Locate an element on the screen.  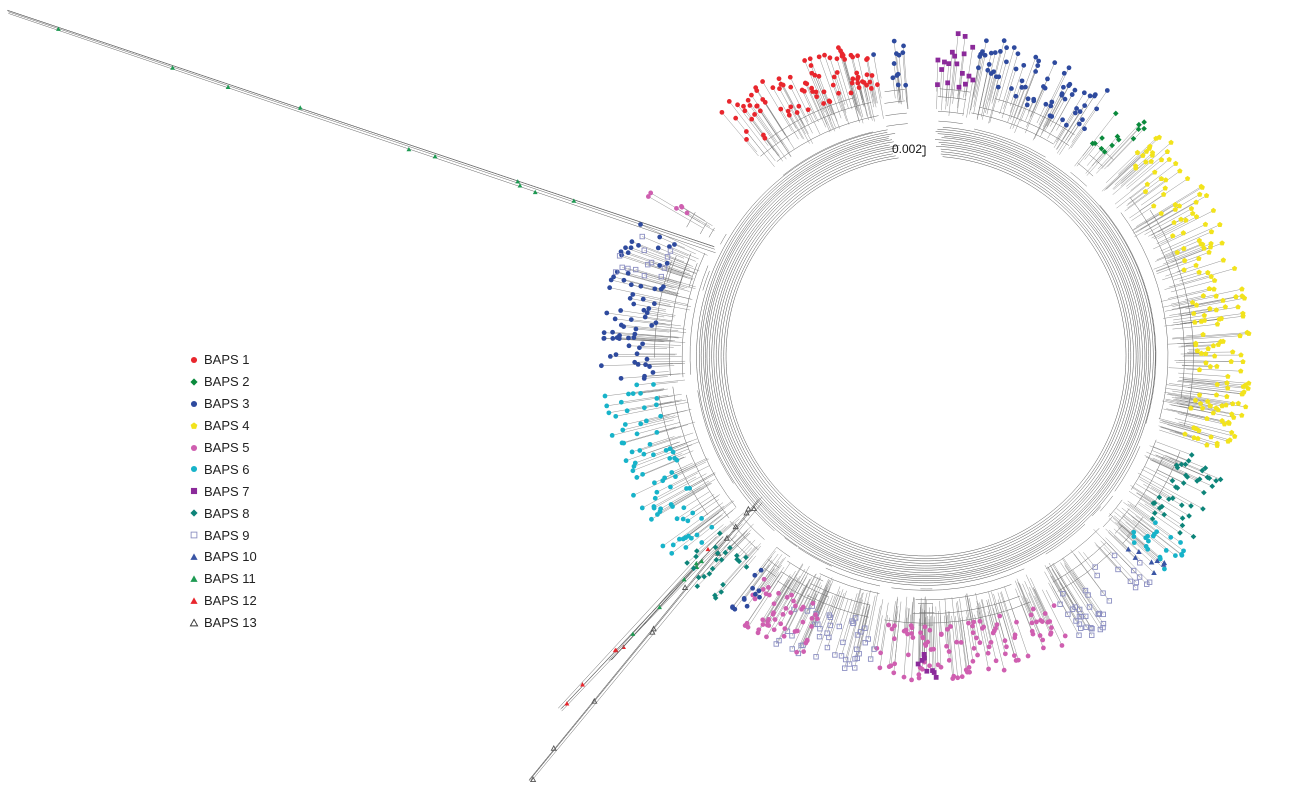
legend-label: BAPS 5 is located at coordinates (227, 447).